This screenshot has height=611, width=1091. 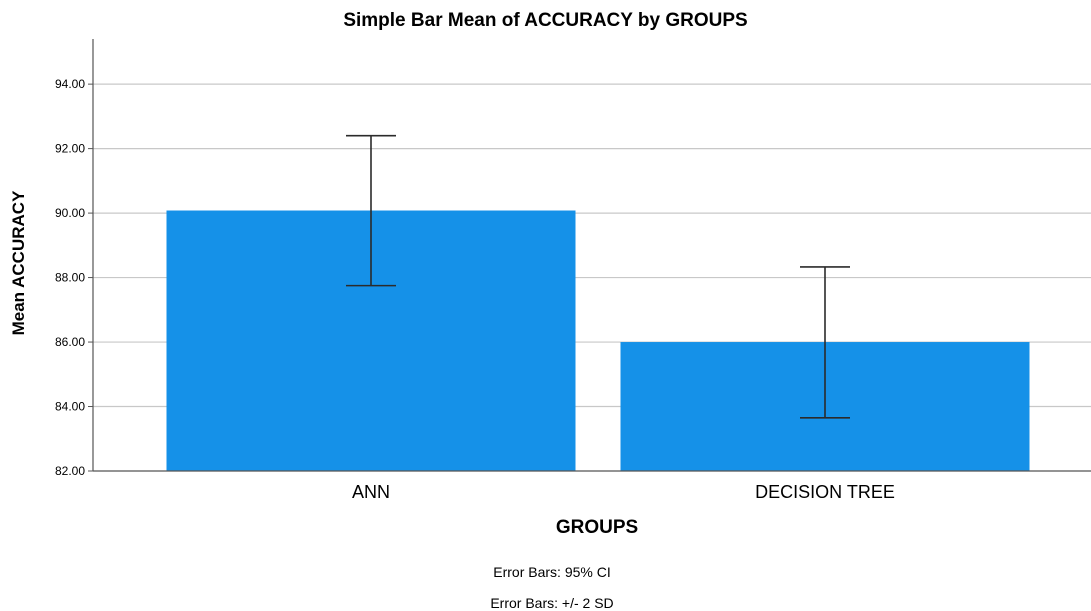 I want to click on y-tick-label: 90.00, so click(x=70, y=213).